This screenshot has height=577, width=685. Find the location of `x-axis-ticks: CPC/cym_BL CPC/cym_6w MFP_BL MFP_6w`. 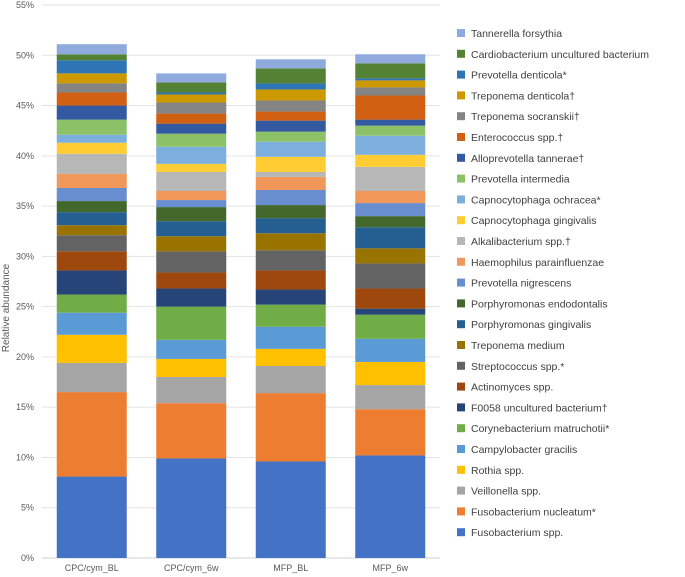

x-axis-ticks: CPC/cym_BL CPC/cym_6w MFP_BL MFP_6w is located at coordinates (237, 568).